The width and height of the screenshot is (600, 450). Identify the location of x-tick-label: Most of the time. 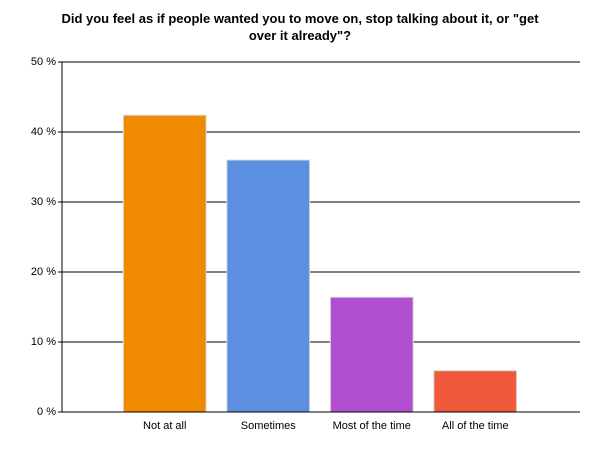
(372, 426).